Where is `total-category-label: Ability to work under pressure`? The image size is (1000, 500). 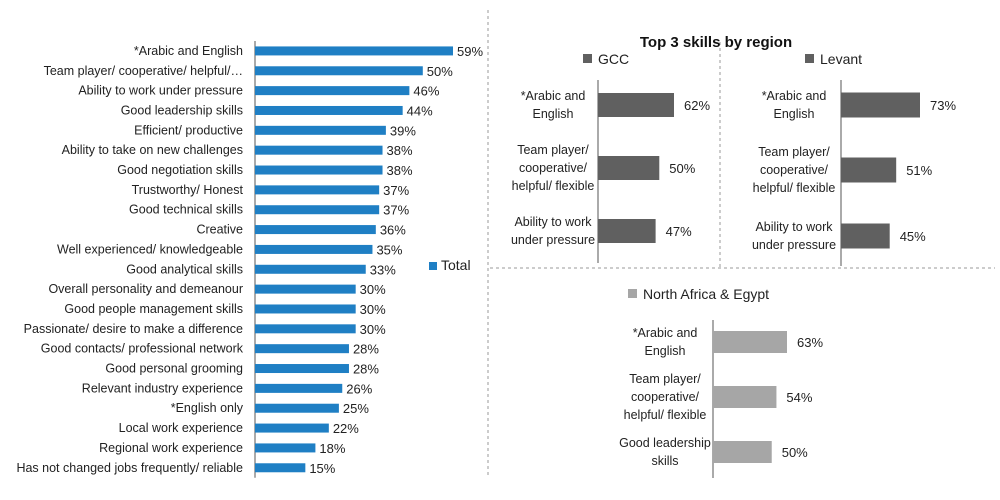 total-category-label: Ability to work under pressure is located at coordinates (160, 91).